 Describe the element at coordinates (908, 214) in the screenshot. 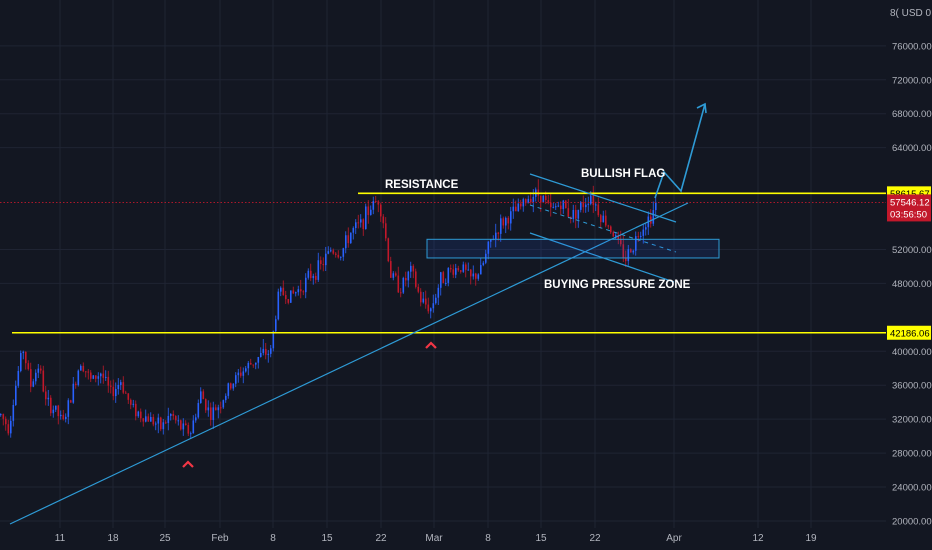

I see `bar-countdown: 03:56:50` at that location.